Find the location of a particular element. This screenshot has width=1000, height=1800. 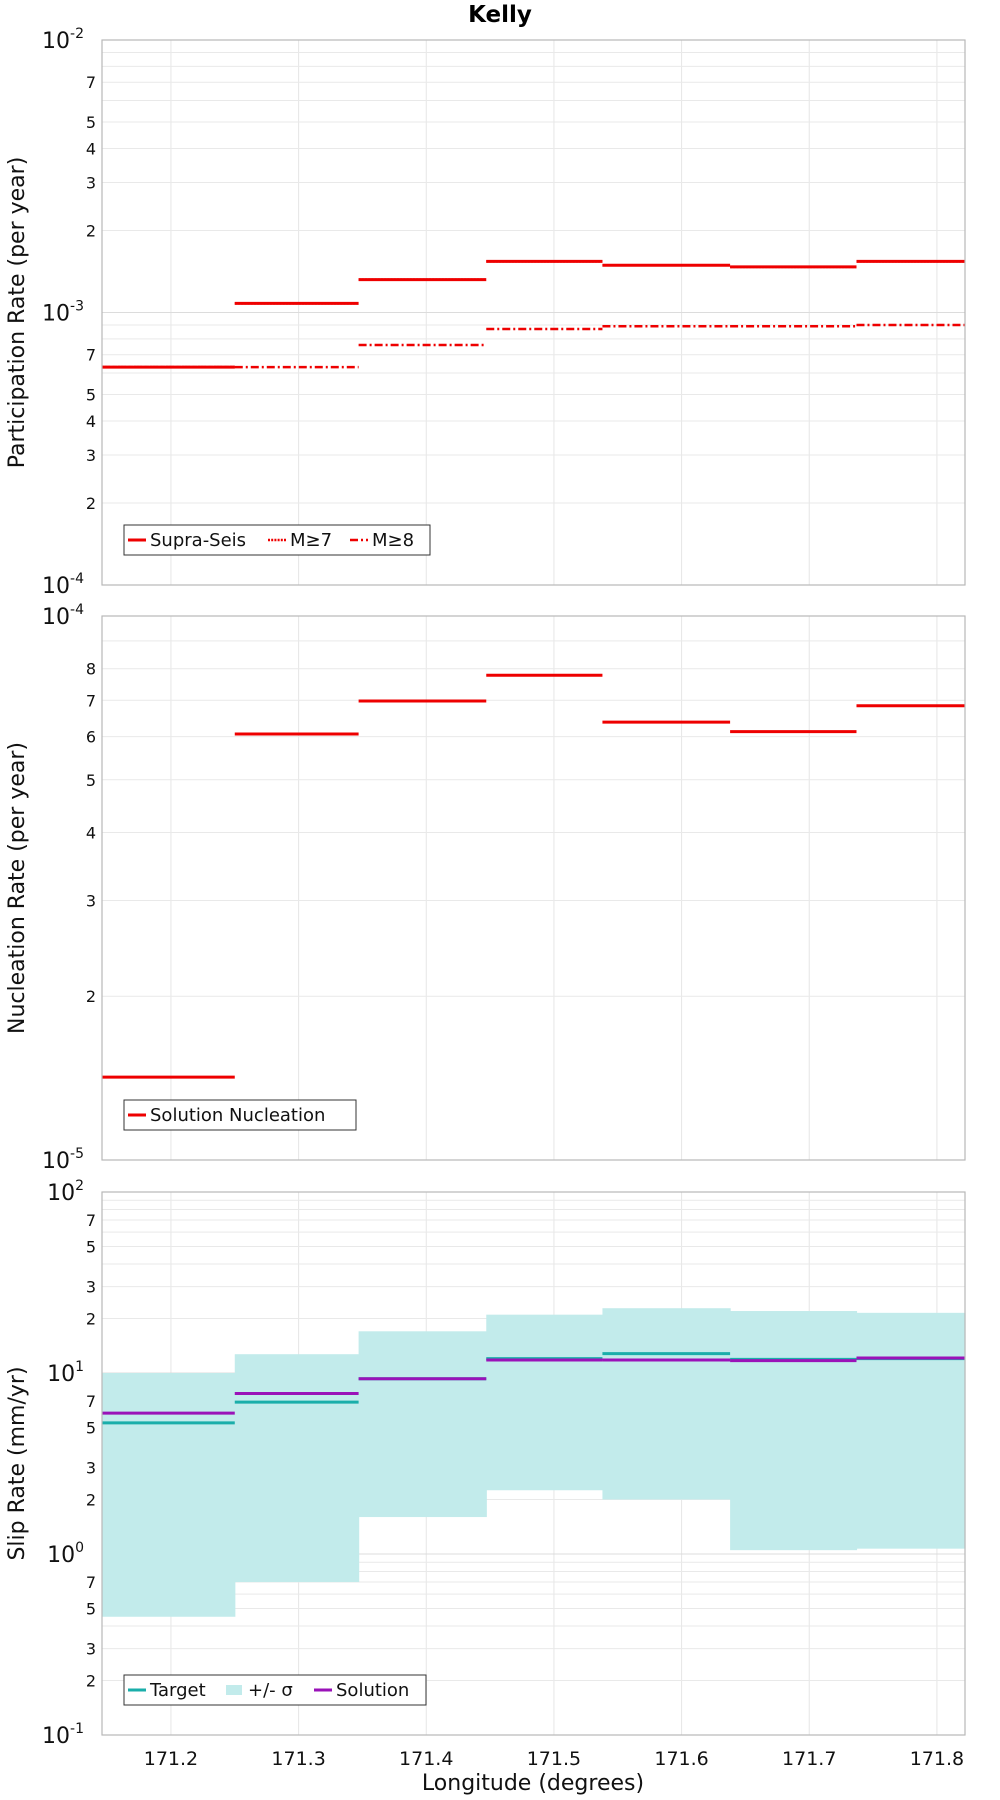

x-axis-label: Longitude (degrees) is located at coordinates (533, 1783).